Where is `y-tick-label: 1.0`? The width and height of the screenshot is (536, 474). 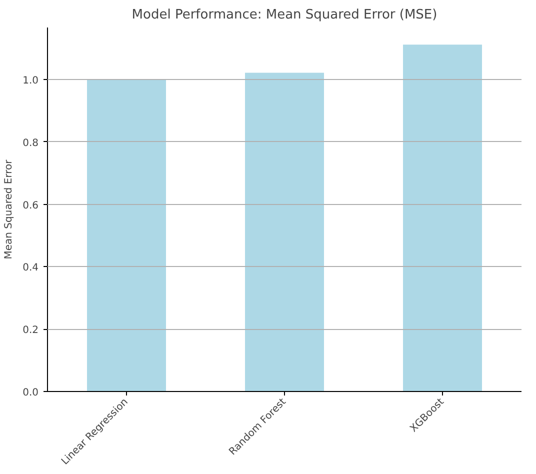 y-tick-label: 1.0 is located at coordinates (30, 81).